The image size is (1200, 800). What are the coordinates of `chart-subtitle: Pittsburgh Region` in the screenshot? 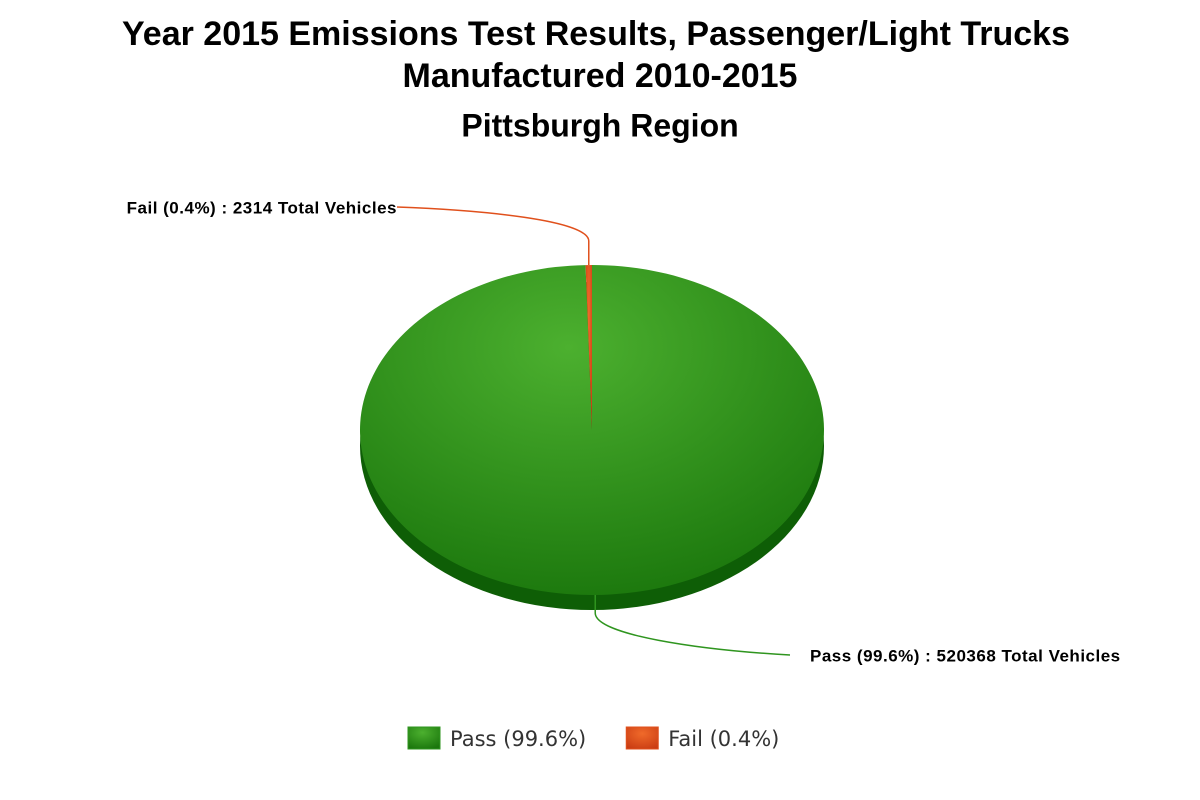 It's located at (599, 125).